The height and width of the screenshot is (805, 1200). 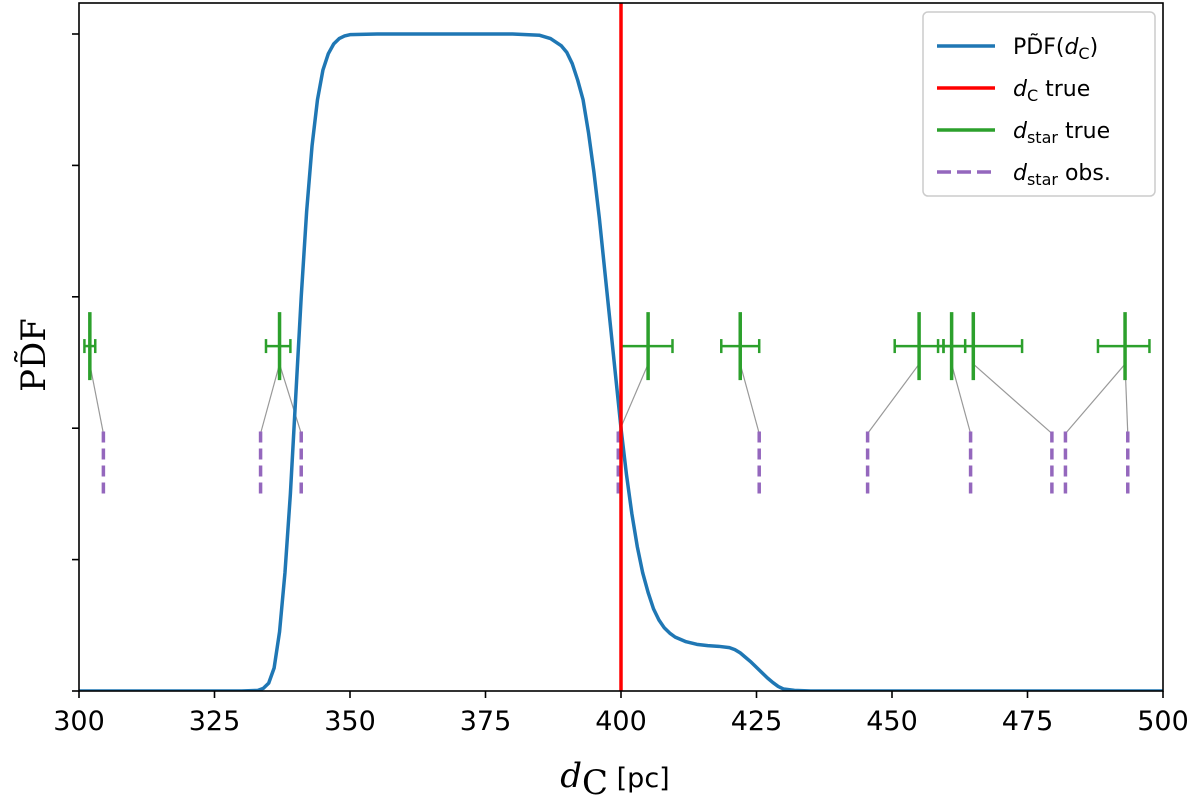 I want to click on x-tick-label: 300, so click(x=79, y=721).